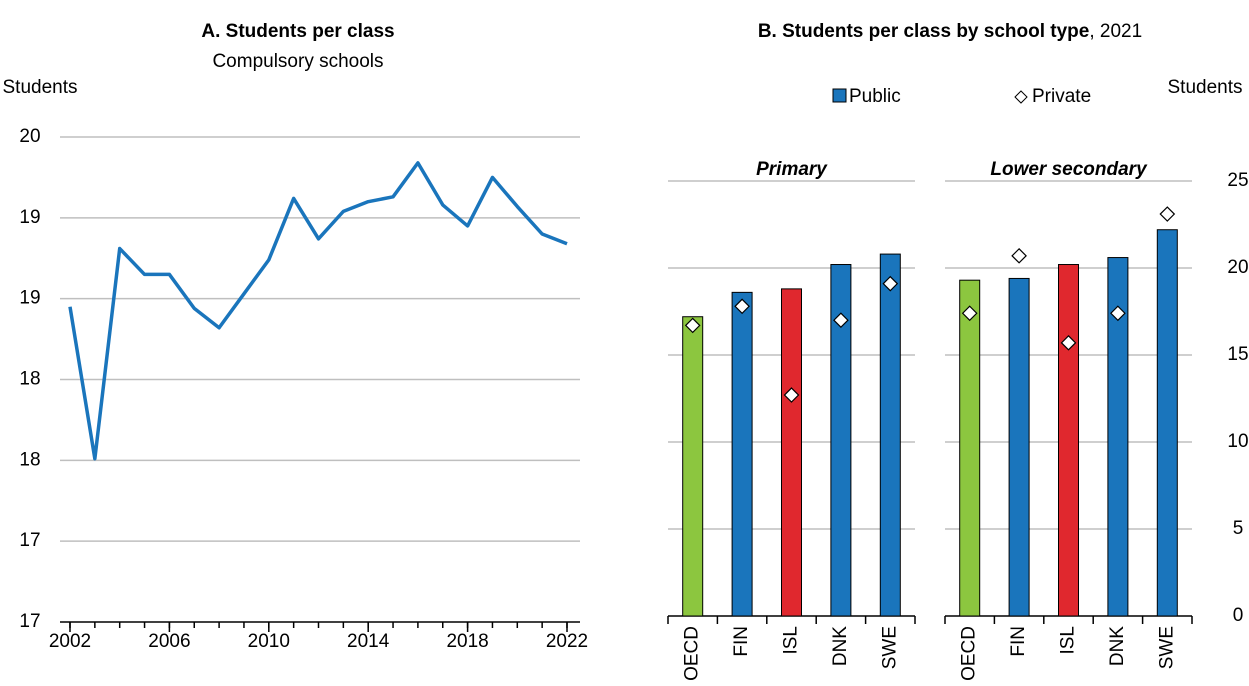  Describe the element at coordinates (368, 641) in the screenshot. I see `x-tick-label: 2014` at that location.